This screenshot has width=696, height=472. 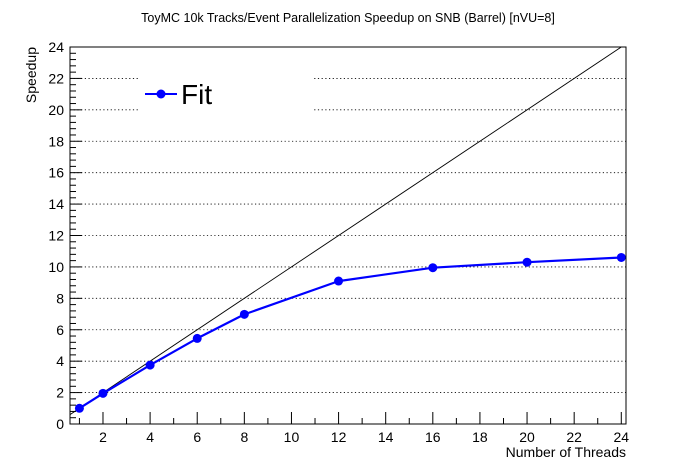 I want to click on x-tick-label: 8, so click(x=244, y=437).